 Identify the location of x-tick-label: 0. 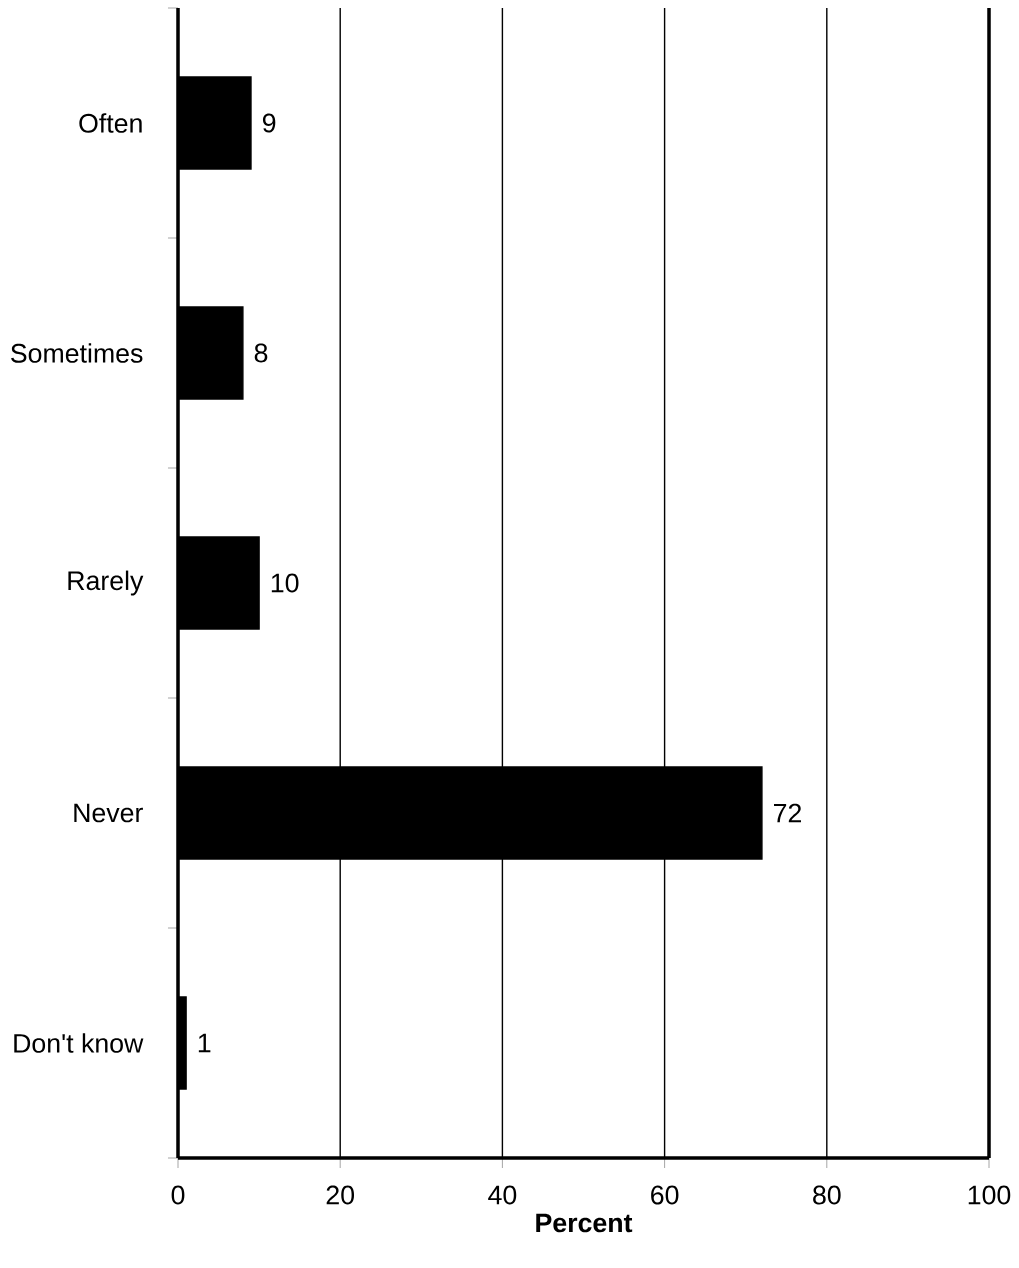
(178, 1195).